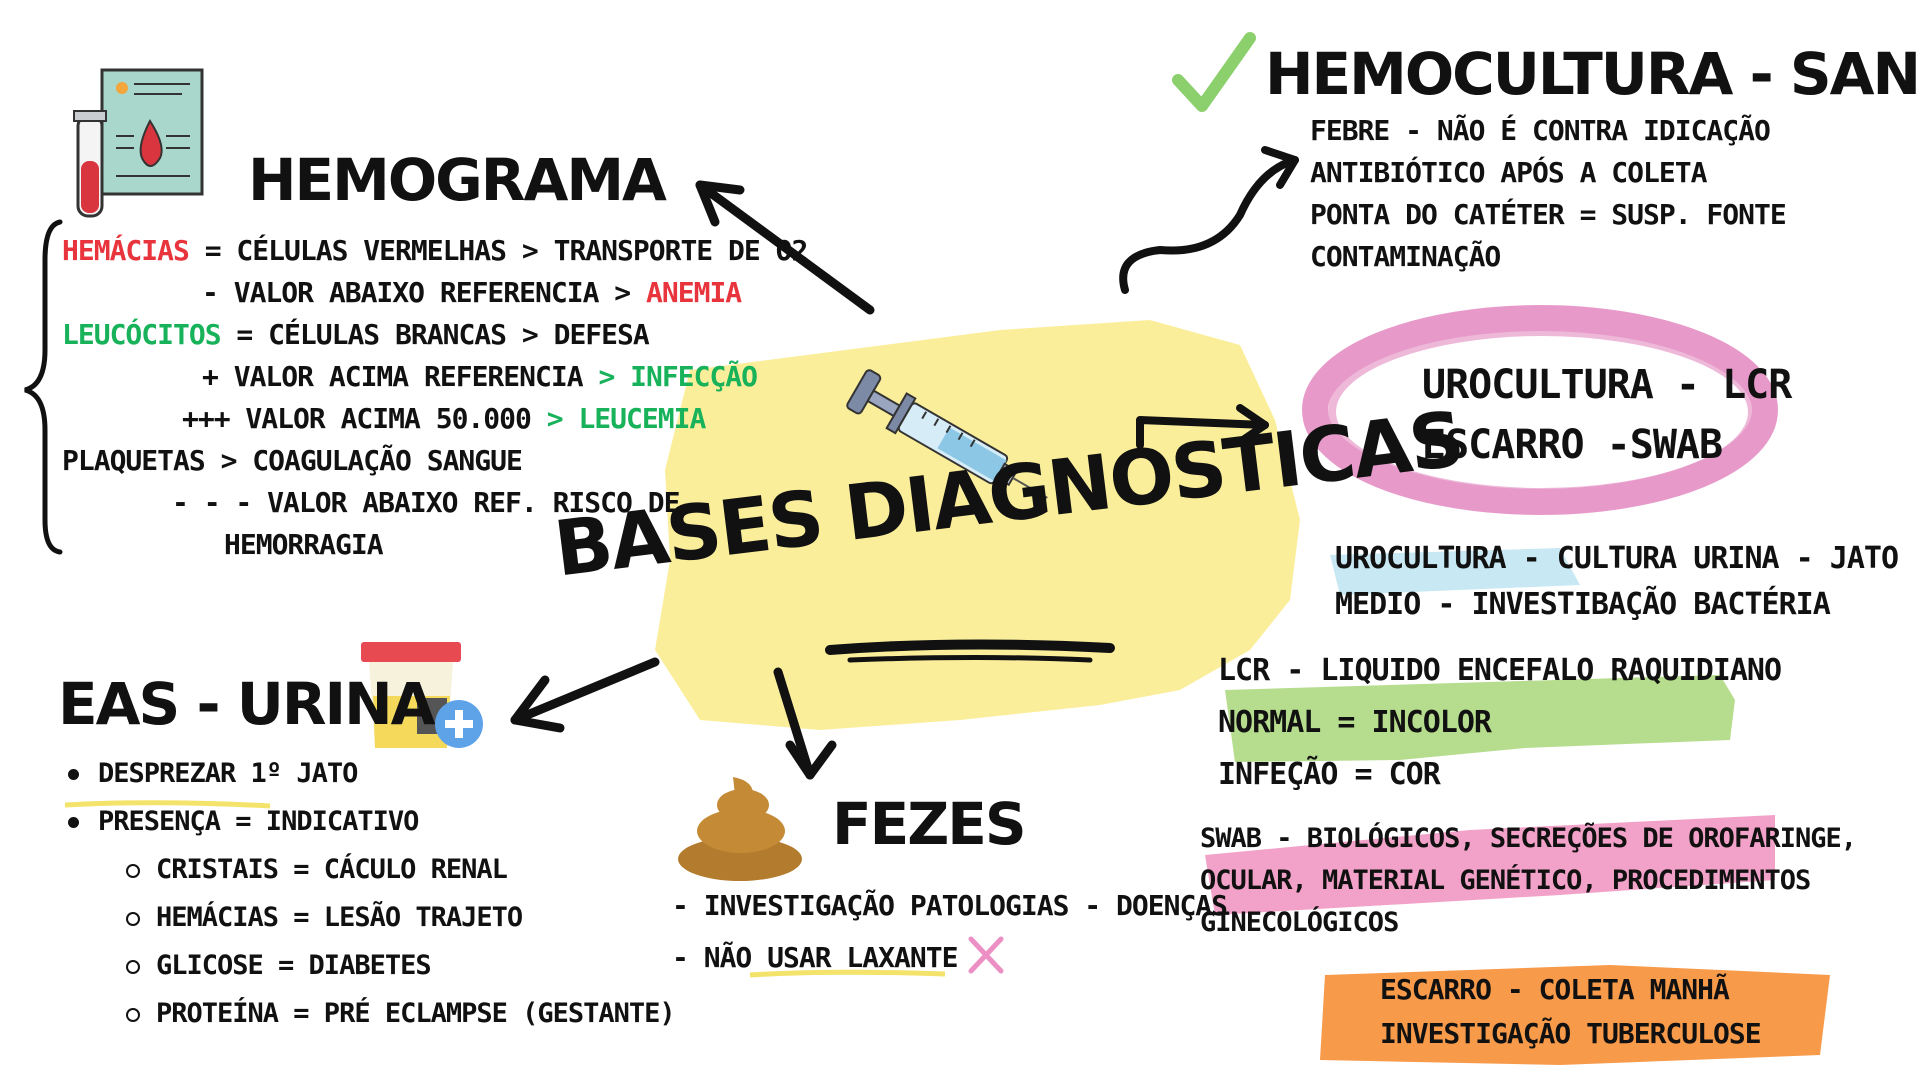 This screenshot has height=1080, width=1920. Describe the element at coordinates (1508, 172) in the screenshot. I see `hemocultura-line: ANTIBIÓTICO APÓS A COLETA` at that location.